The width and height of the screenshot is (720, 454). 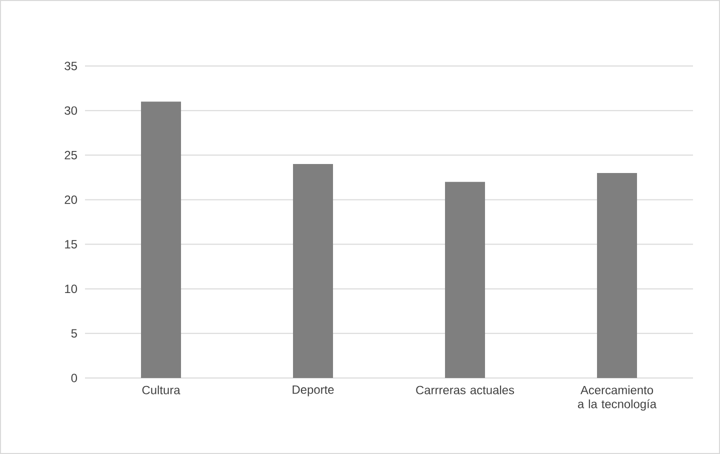 I want to click on y-tick-label: 0, so click(x=74, y=378).